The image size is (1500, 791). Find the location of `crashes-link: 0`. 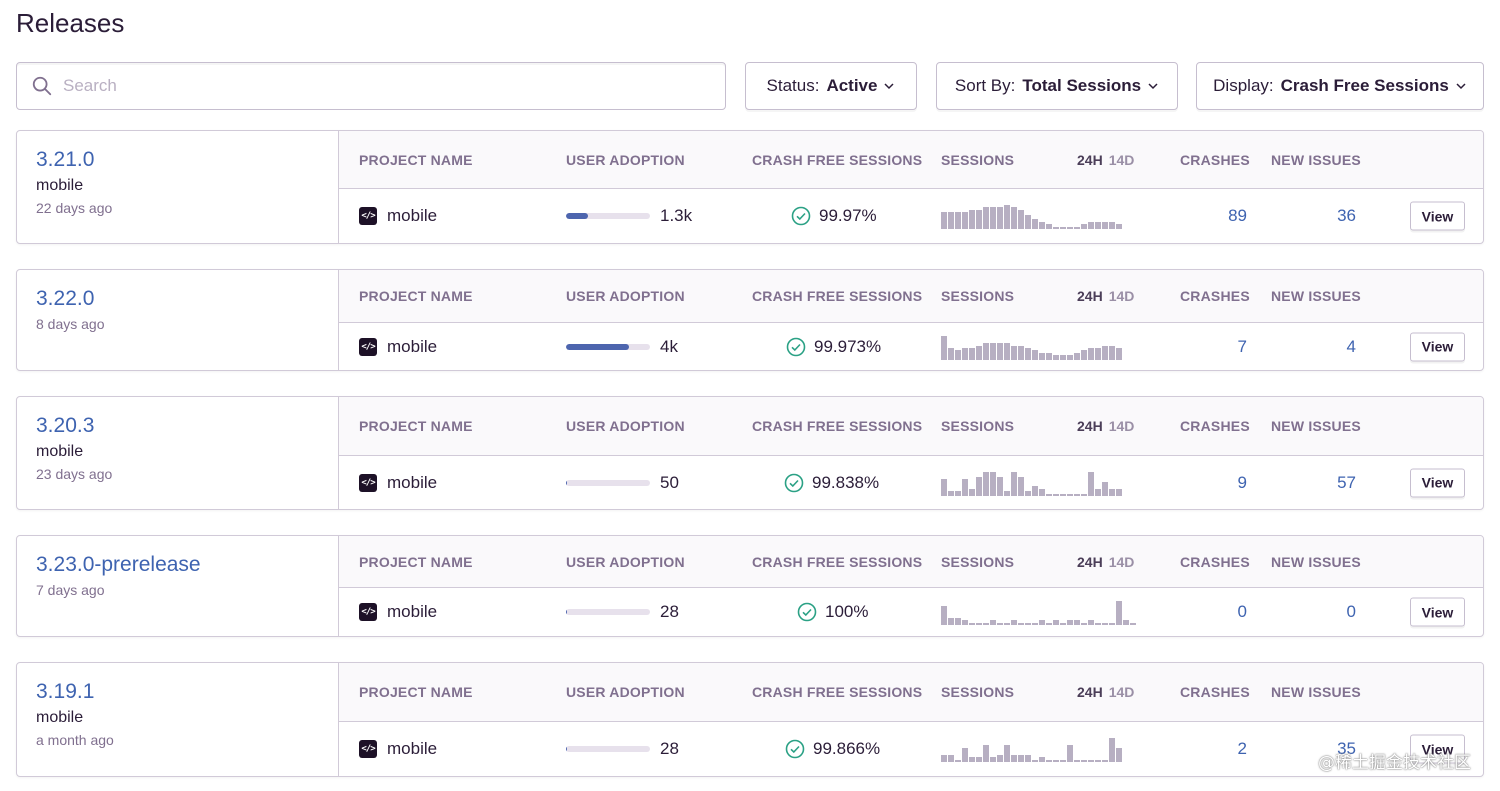

crashes-link: 0 is located at coordinates (1242, 611).